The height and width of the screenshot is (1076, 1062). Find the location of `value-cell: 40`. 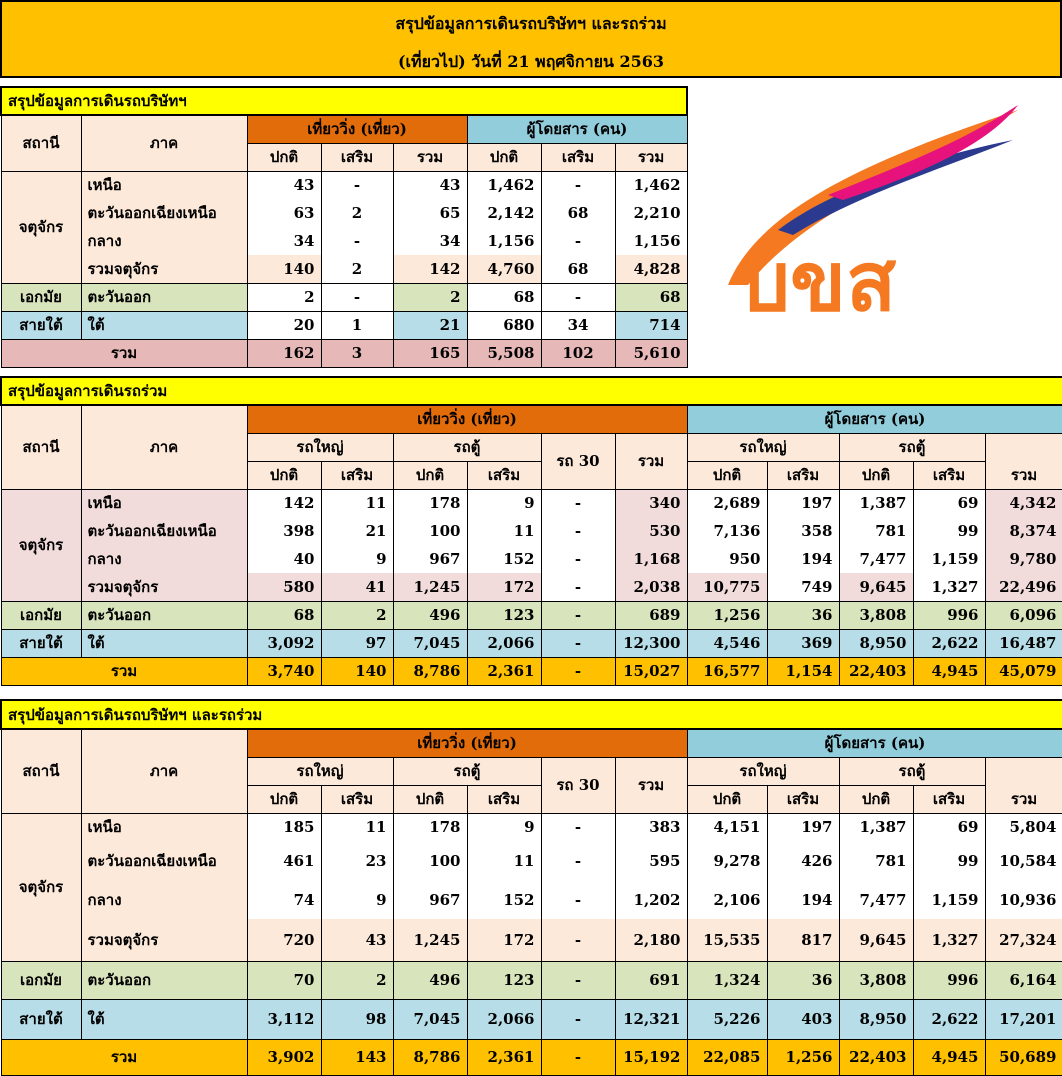

value-cell: 40 is located at coordinates (284, 559).